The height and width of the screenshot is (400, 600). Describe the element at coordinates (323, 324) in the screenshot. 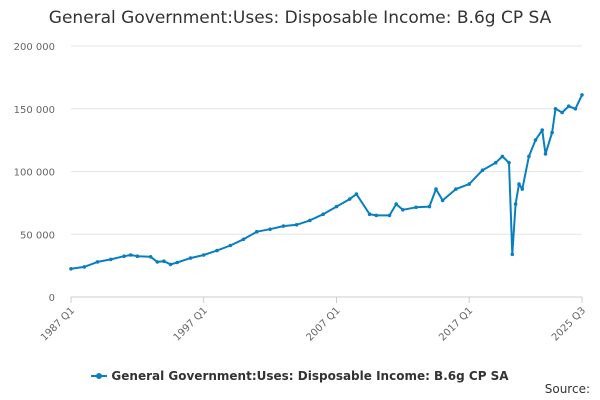

I see `x-tick-label: 2007 Q1` at that location.